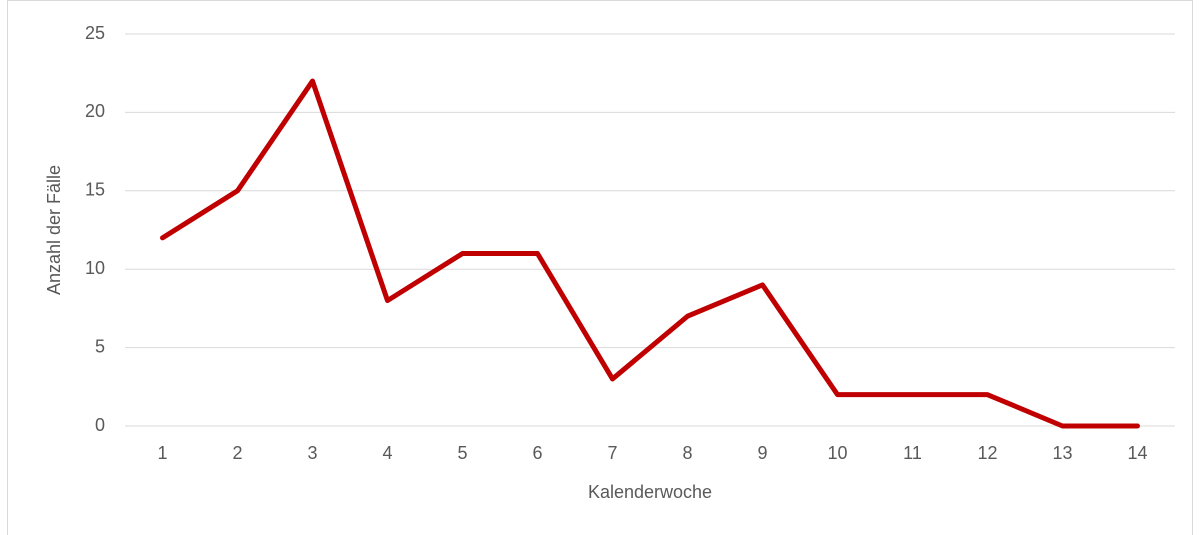 The width and height of the screenshot is (1200, 535). Describe the element at coordinates (387, 453) in the screenshot. I see `x-tick-label: 4` at that location.